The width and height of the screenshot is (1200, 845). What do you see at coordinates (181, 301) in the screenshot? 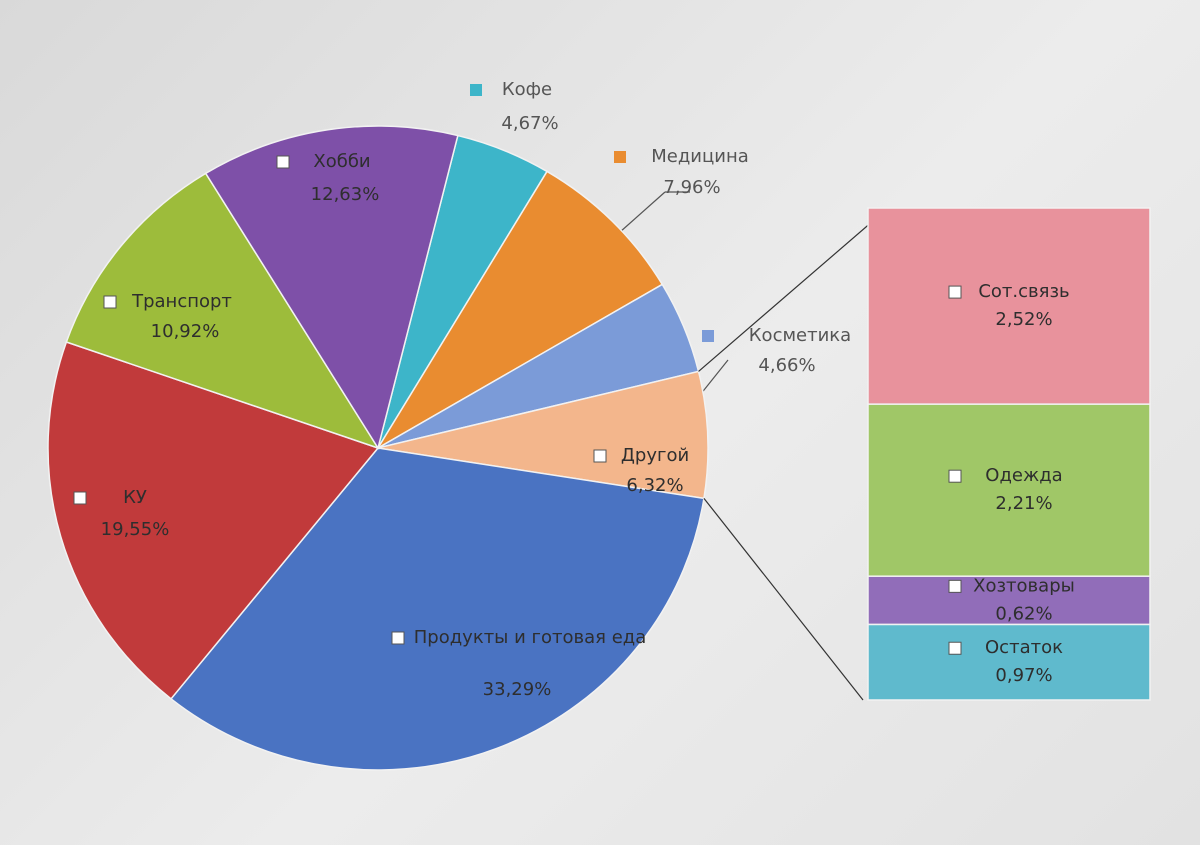
I see `slice-label: Транспорт` at bounding box center [181, 301].